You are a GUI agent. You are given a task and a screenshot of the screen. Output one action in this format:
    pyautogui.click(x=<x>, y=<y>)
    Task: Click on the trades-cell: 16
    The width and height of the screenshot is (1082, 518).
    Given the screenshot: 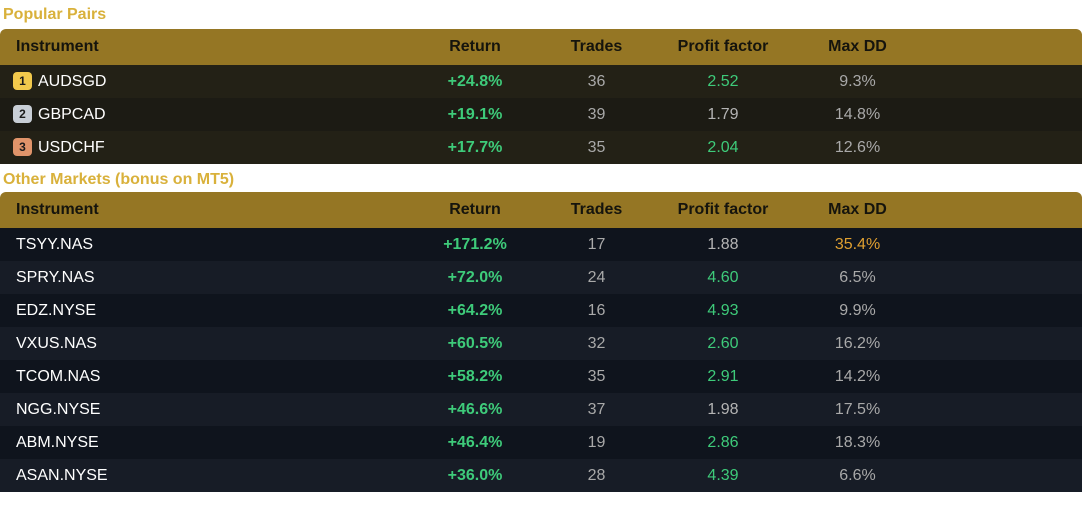 What is the action you would take?
    pyautogui.click(x=596, y=310)
    